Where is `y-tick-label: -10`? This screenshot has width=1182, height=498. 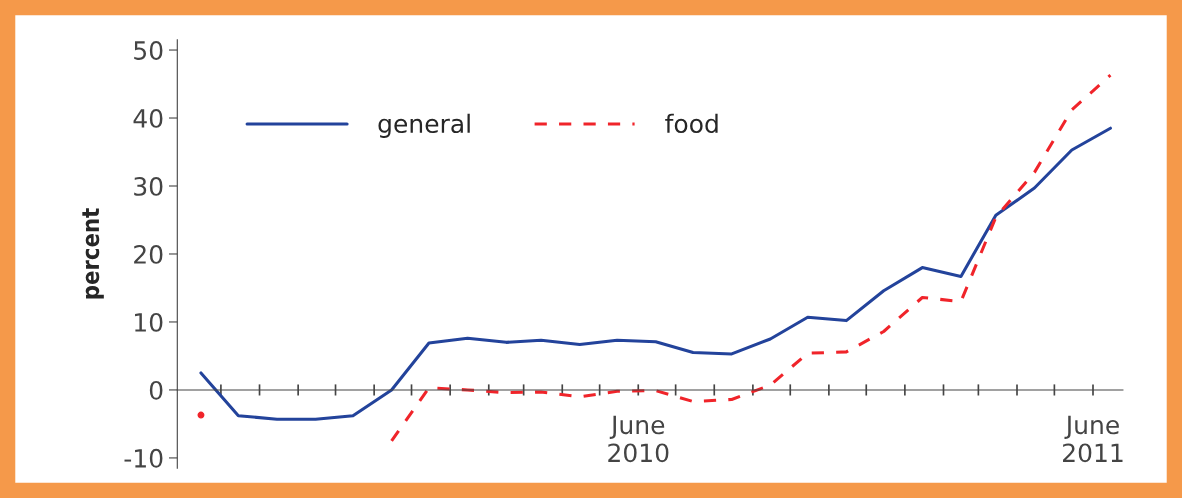 y-tick-label: -10 is located at coordinates (143, 458).